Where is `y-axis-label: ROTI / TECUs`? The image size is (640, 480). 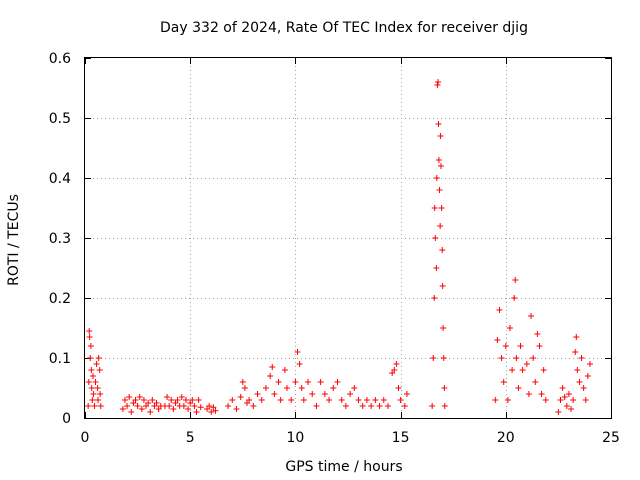
y-axis-label: ROTI / TECUs is located at coordinates (14, 240).